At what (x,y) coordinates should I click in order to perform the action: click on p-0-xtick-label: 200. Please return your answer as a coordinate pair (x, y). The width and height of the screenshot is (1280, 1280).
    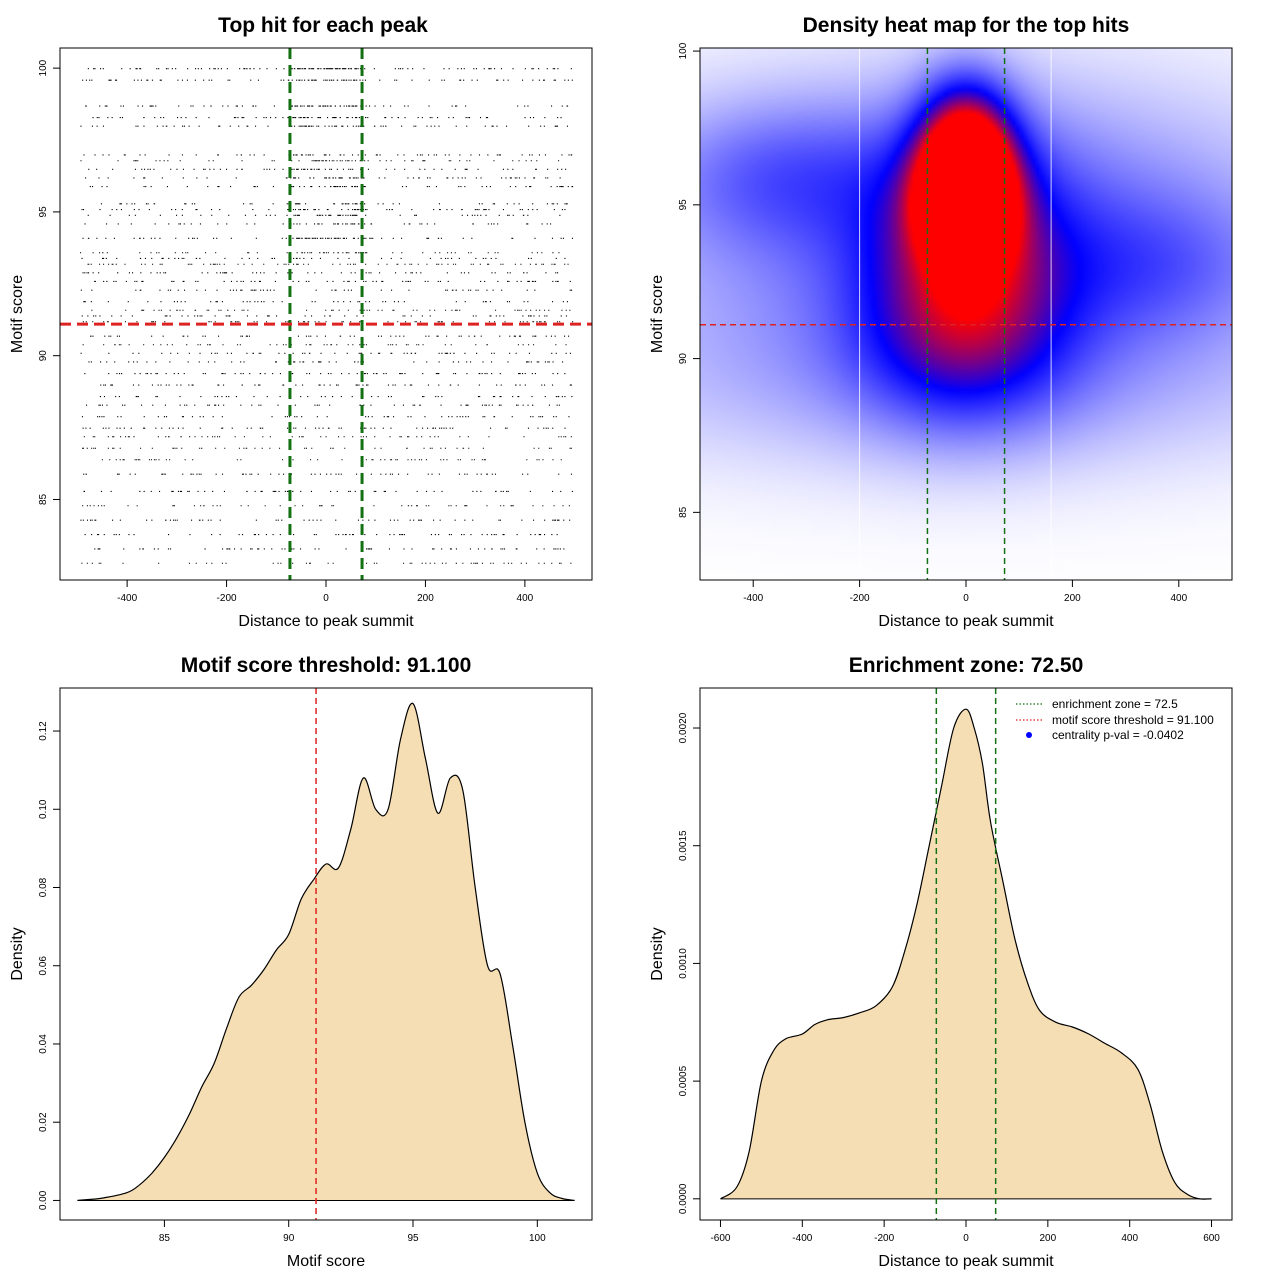
    Looking at the image, I should click on (425, 598).